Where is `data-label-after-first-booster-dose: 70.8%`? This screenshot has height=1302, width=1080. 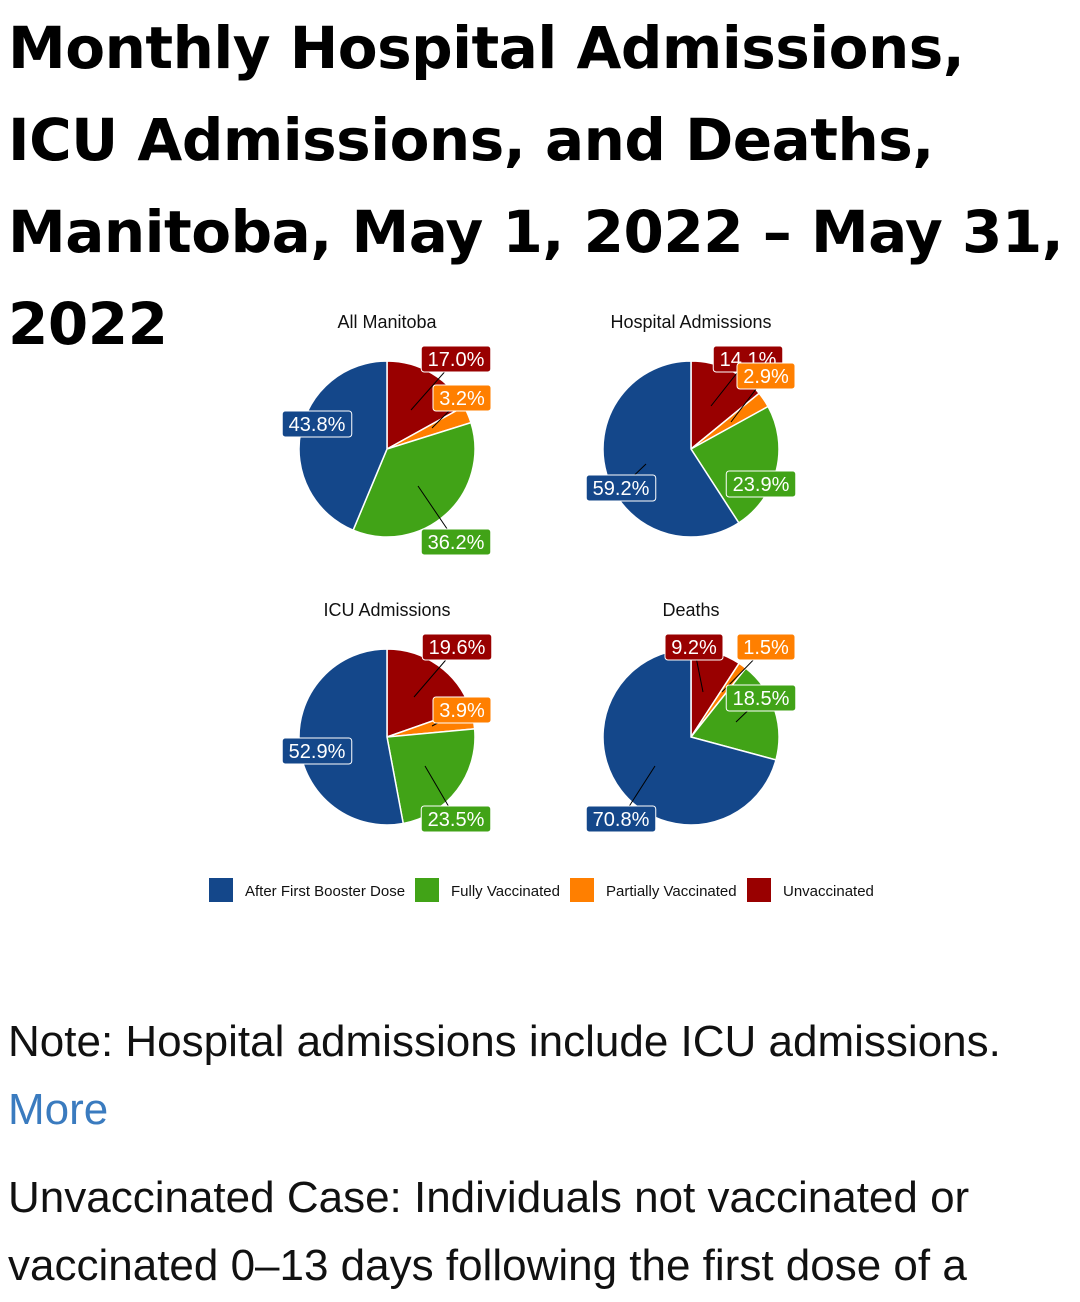
data-label-after-first-booster-dose: 70.8% is located at coordinates (621, 819).